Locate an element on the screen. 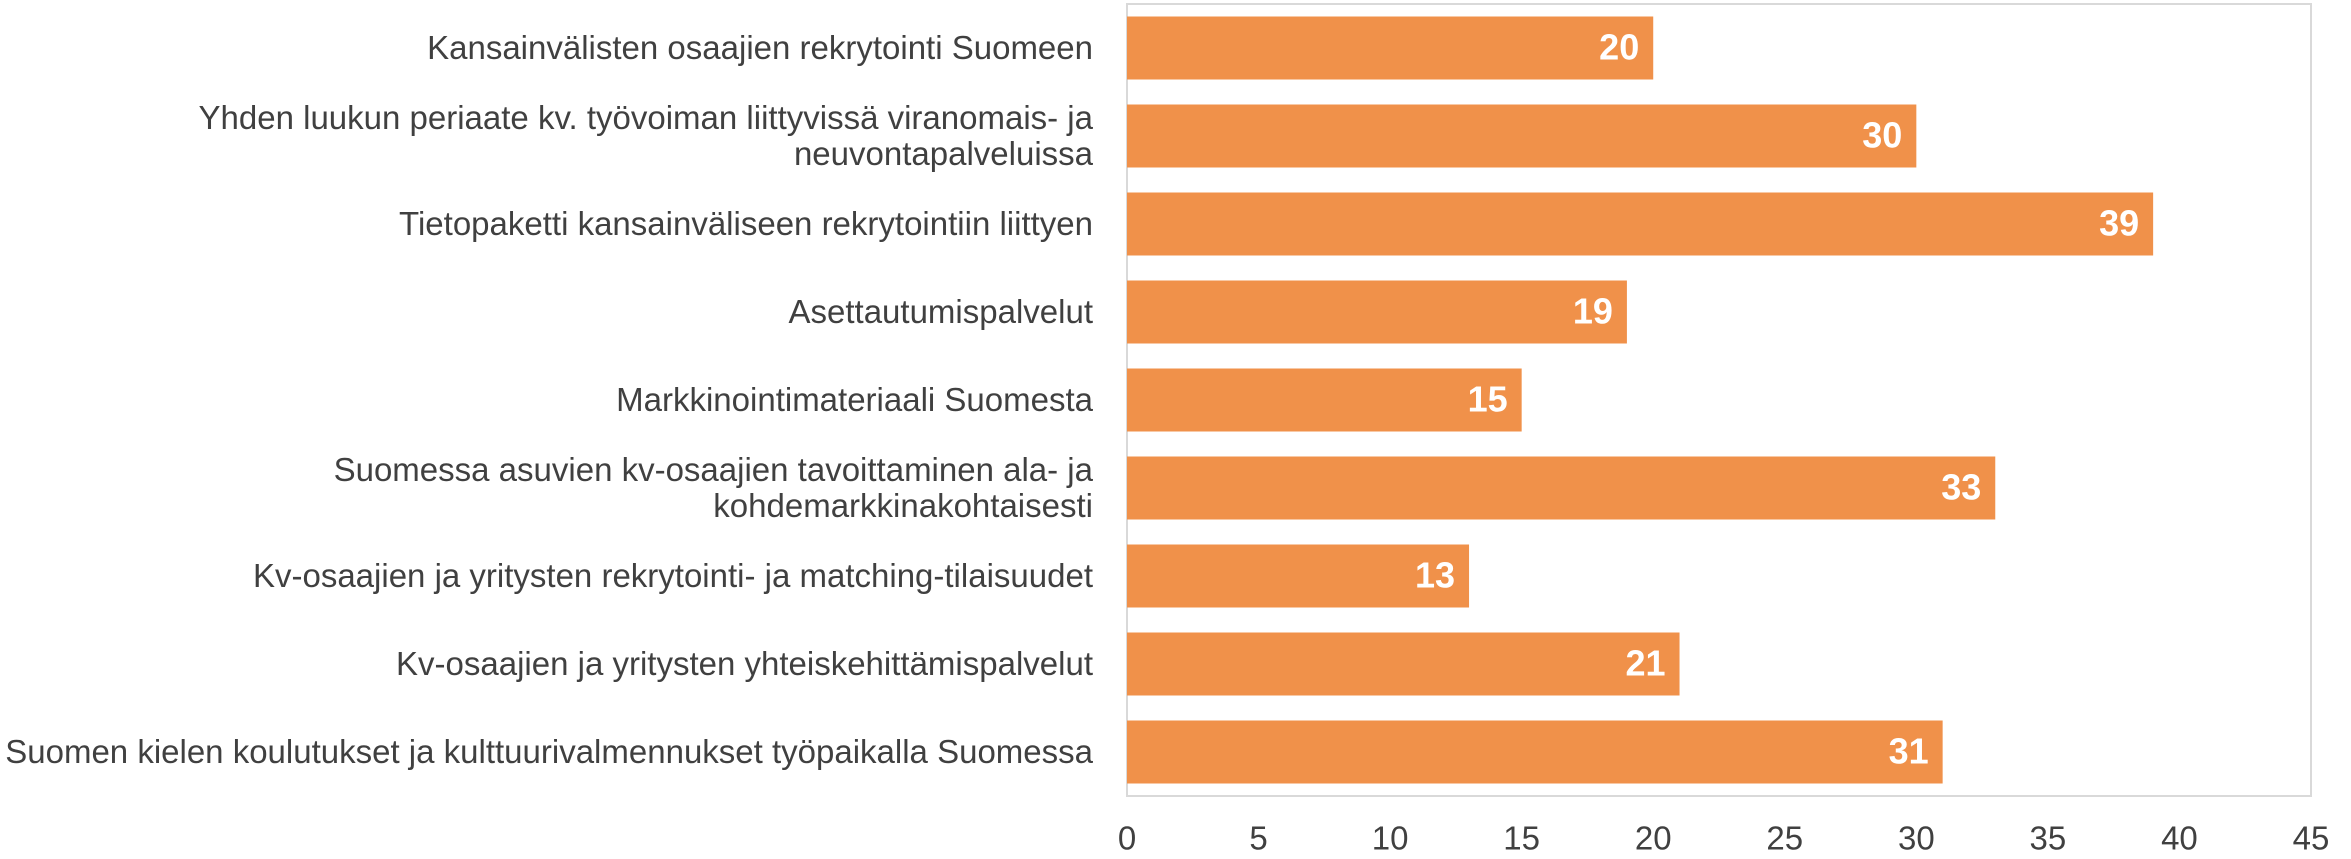 Image resolution: width=2351 pixels, height=859 pixels. value-label: 20 is located at coordinates (1619, 47).